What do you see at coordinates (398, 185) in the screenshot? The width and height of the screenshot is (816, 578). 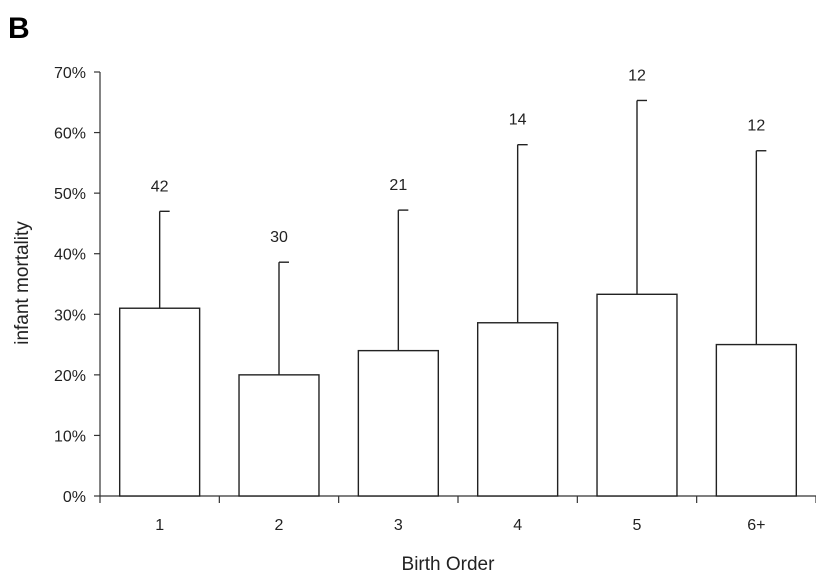 I see `n-label: 21` at bounding box center [398, 185].